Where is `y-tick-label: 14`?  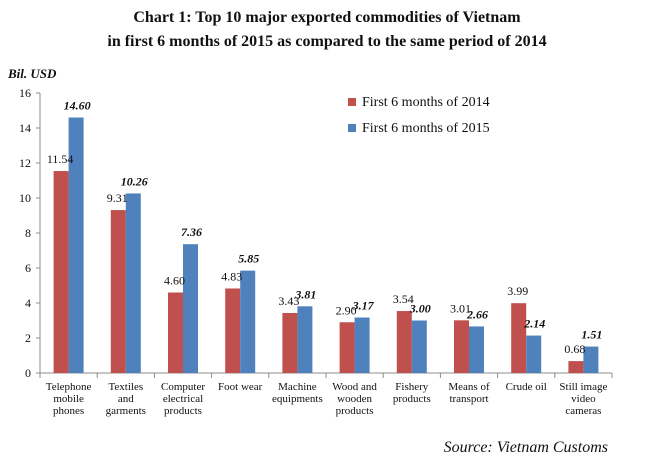 y-tick-label: 14 is located at coordinates (25, 128).